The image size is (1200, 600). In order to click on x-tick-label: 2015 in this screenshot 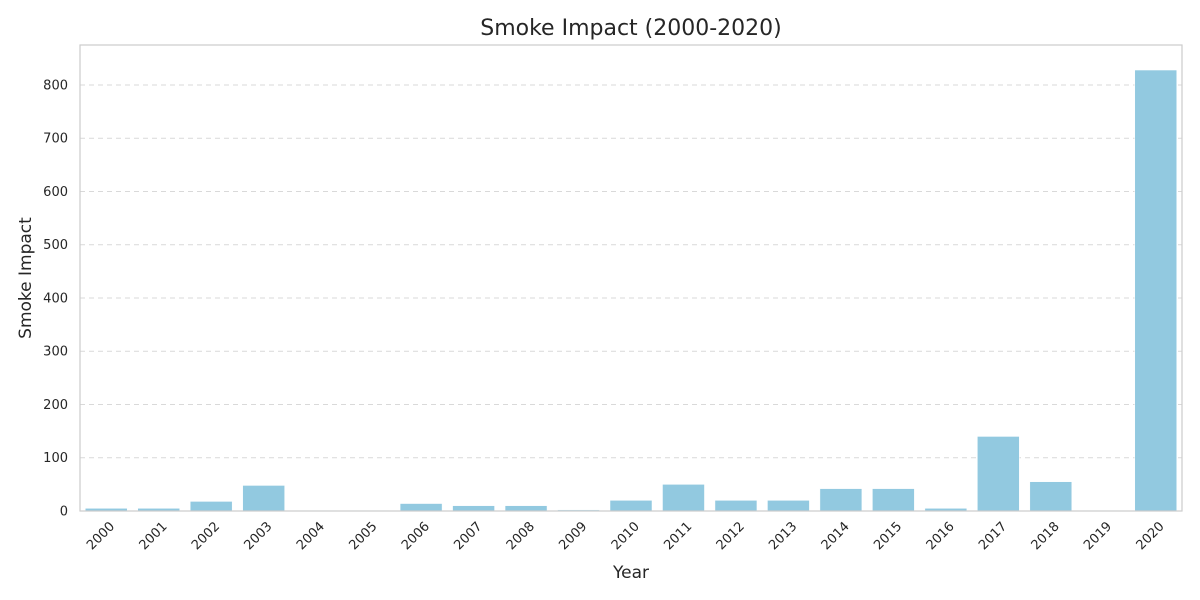, I will do `click(888, 536)`.